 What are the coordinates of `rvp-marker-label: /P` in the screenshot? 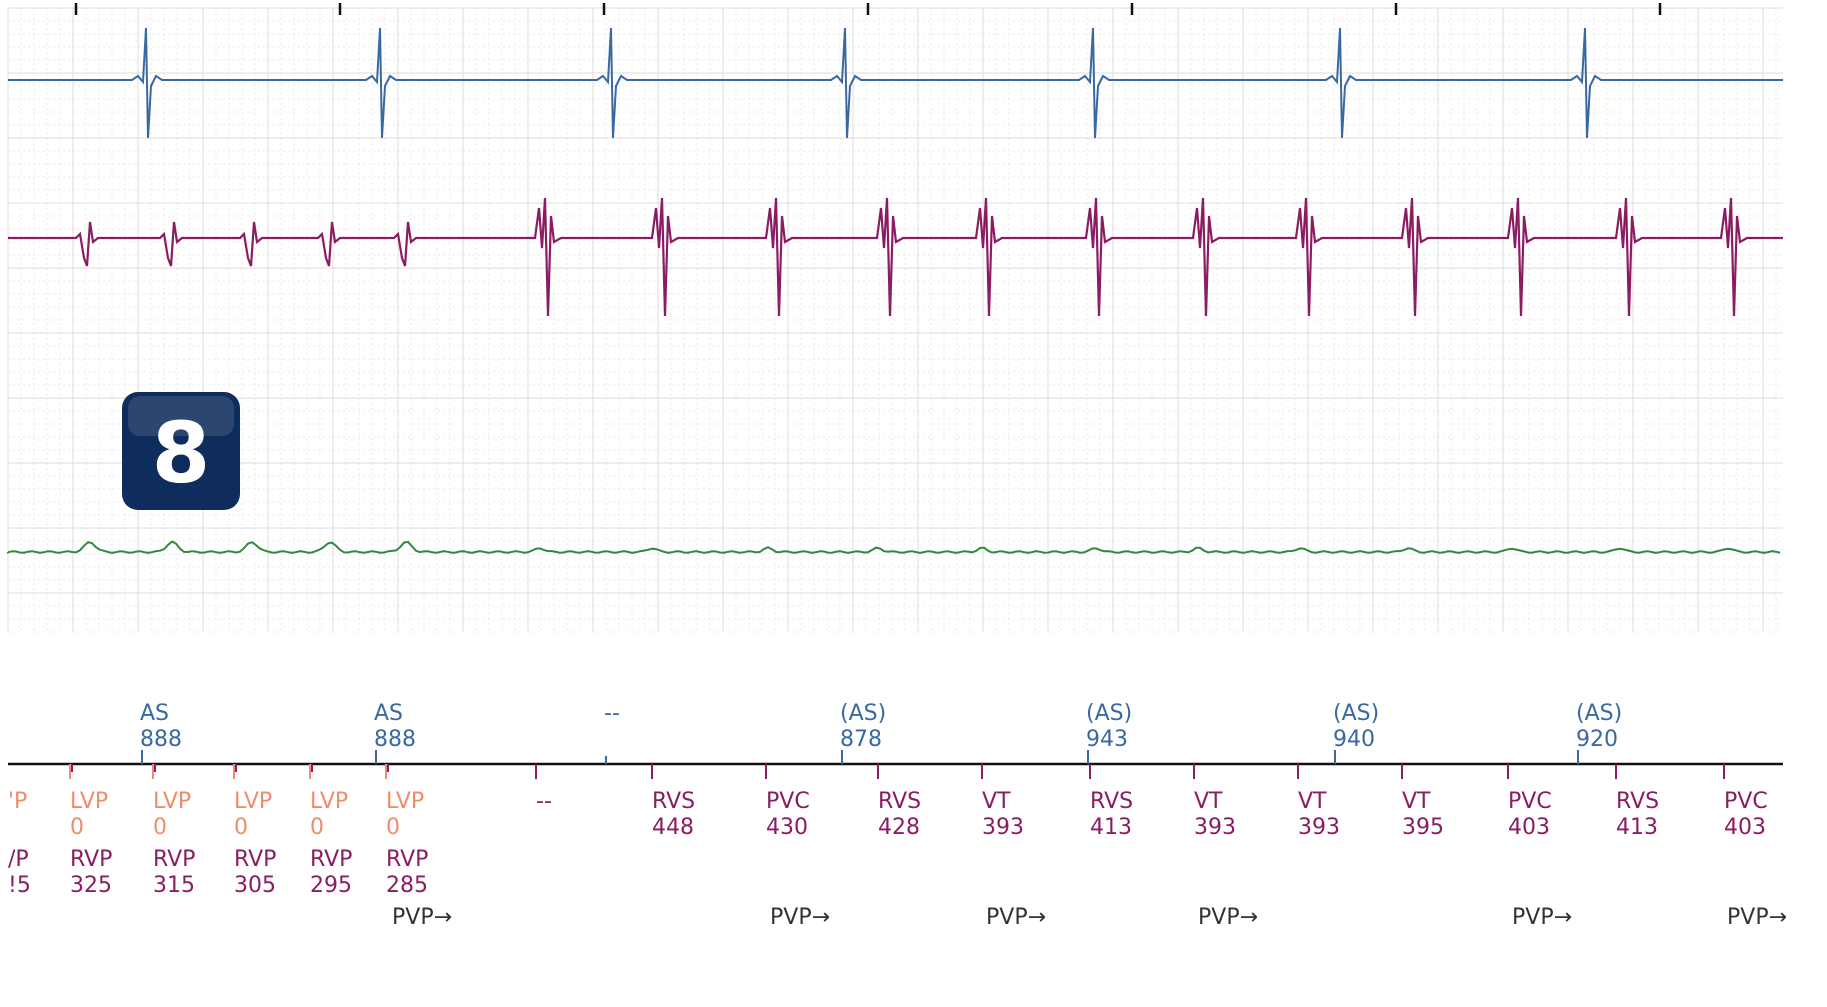 It's located at (18, 859).